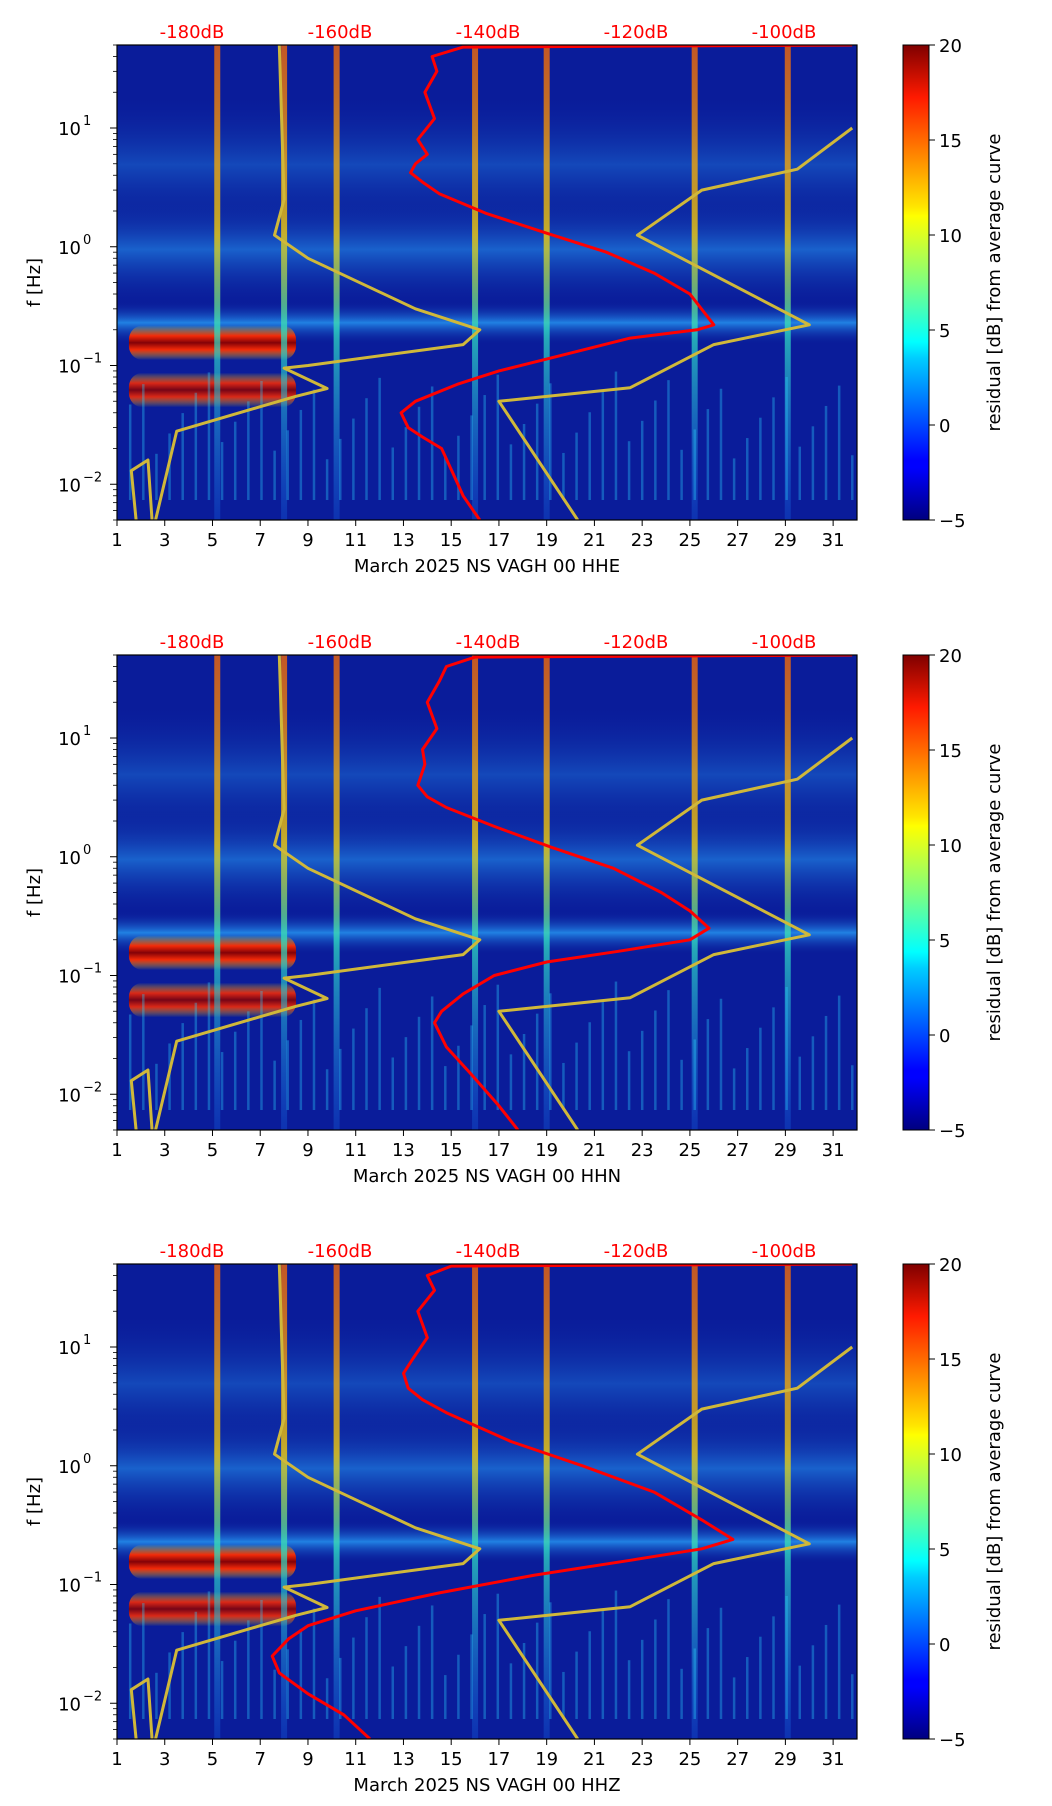 The image size is (1052, 1806). What do you see at coordinates (737, 540) in the screenshot?
I see `x-tick-label: 27` at bounding box center [737, 540].